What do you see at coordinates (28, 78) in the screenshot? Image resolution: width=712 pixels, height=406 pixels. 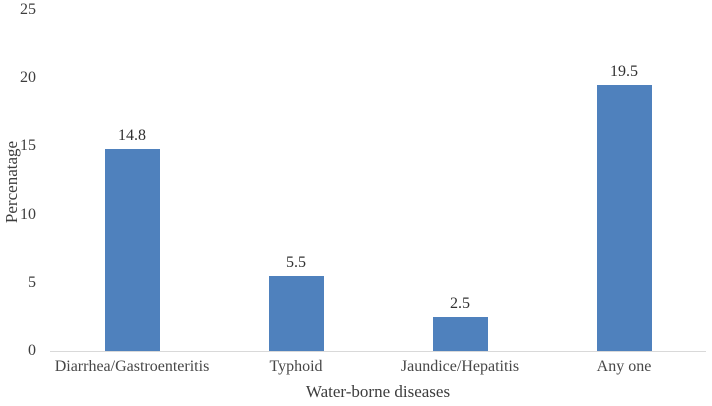 I see `y-tick-label: 20` at bounding box center [28, 78].